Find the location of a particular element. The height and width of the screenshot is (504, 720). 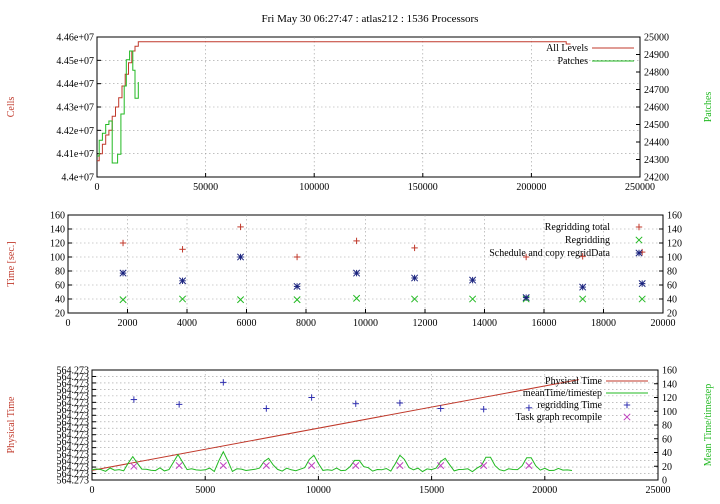

x-tick-label: 2000 is located at coordinates (128, 323).